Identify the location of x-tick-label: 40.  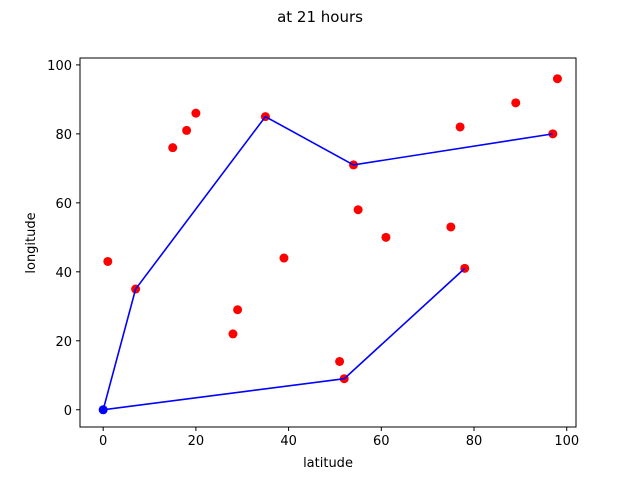
(288, 441).